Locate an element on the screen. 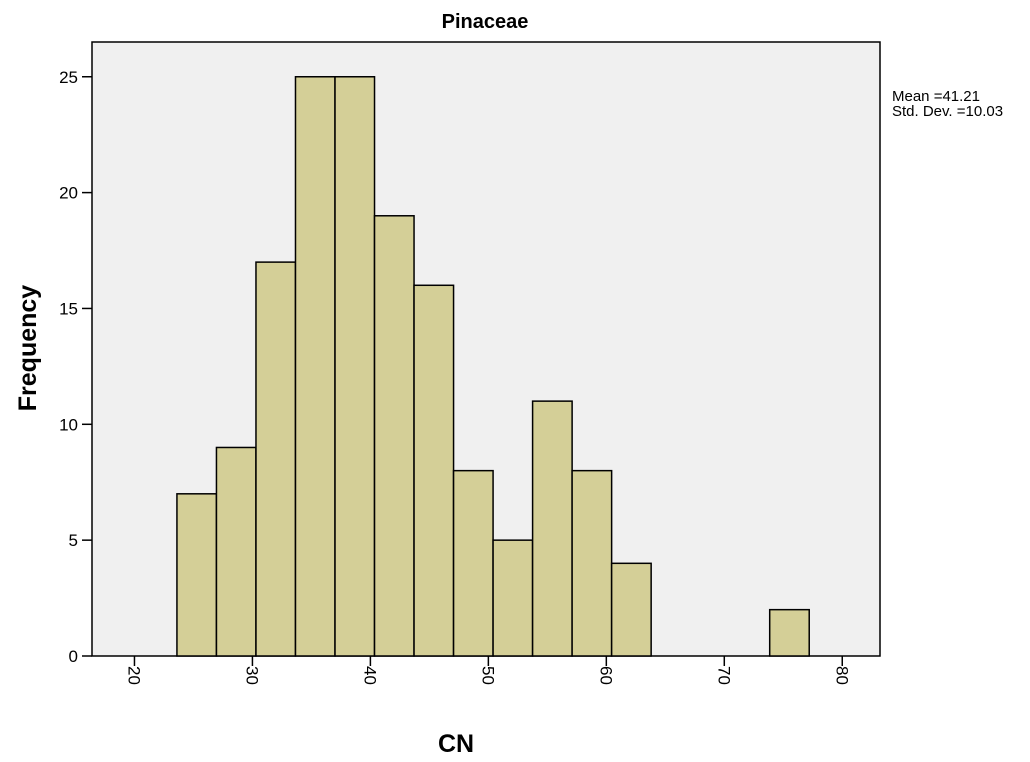  x-tick-label: 30 is located at coordinates (251, 675).